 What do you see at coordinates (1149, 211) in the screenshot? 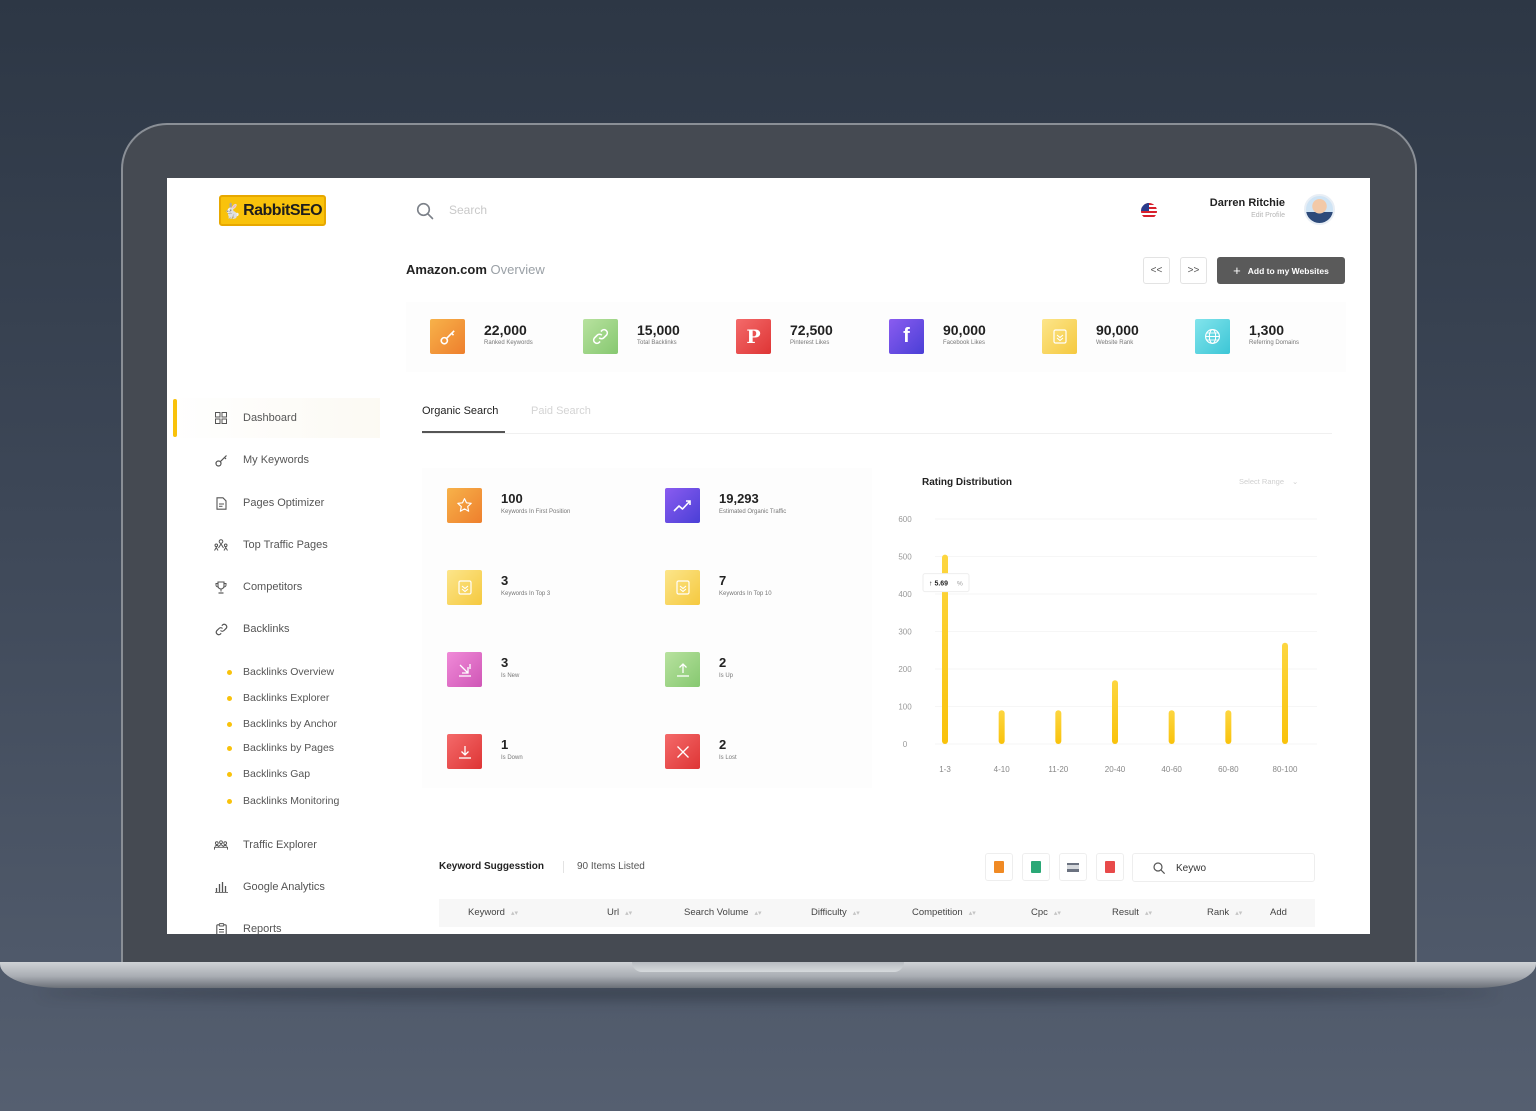
I see `us-flag-icon` at bounding box center [1149, 211].